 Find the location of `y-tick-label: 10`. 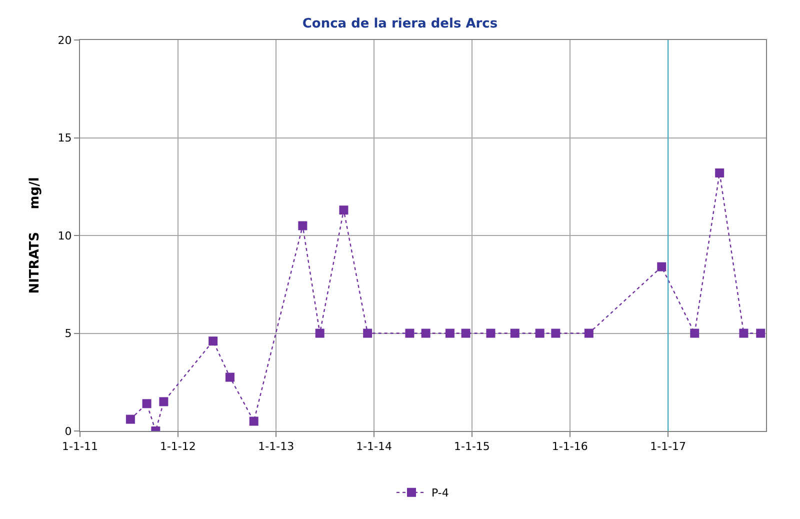

y-tick-label: 10 is located at coordinates (65, 235).